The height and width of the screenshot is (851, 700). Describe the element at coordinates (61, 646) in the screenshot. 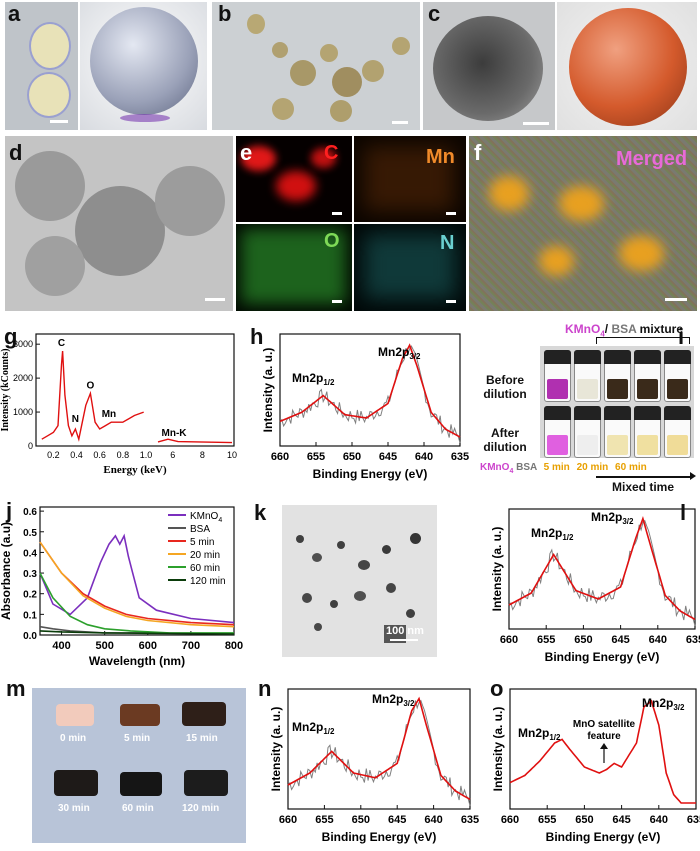

I see `x-tick-label: 400` at that location.